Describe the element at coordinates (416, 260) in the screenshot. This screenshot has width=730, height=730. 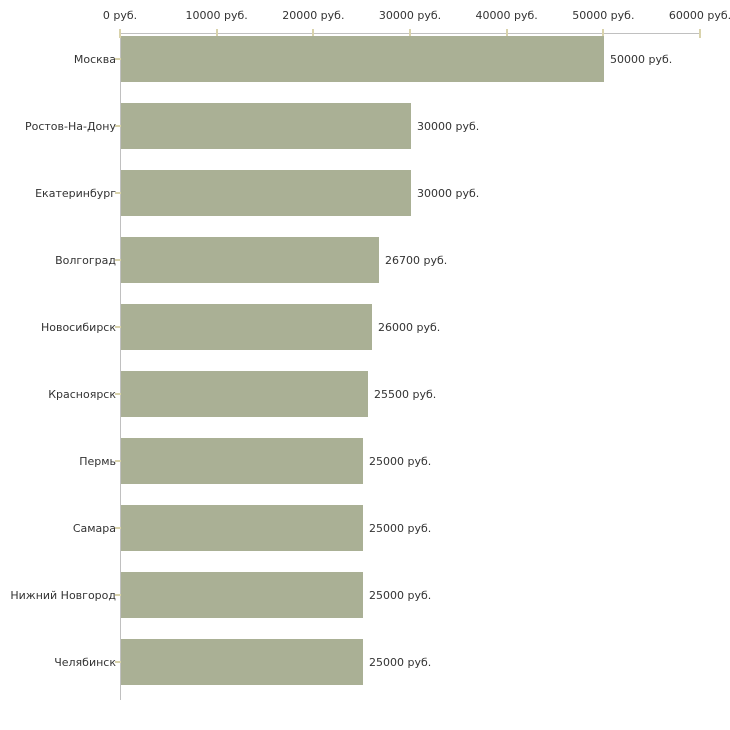
I see `value-label: 26700 руб.` at that location.